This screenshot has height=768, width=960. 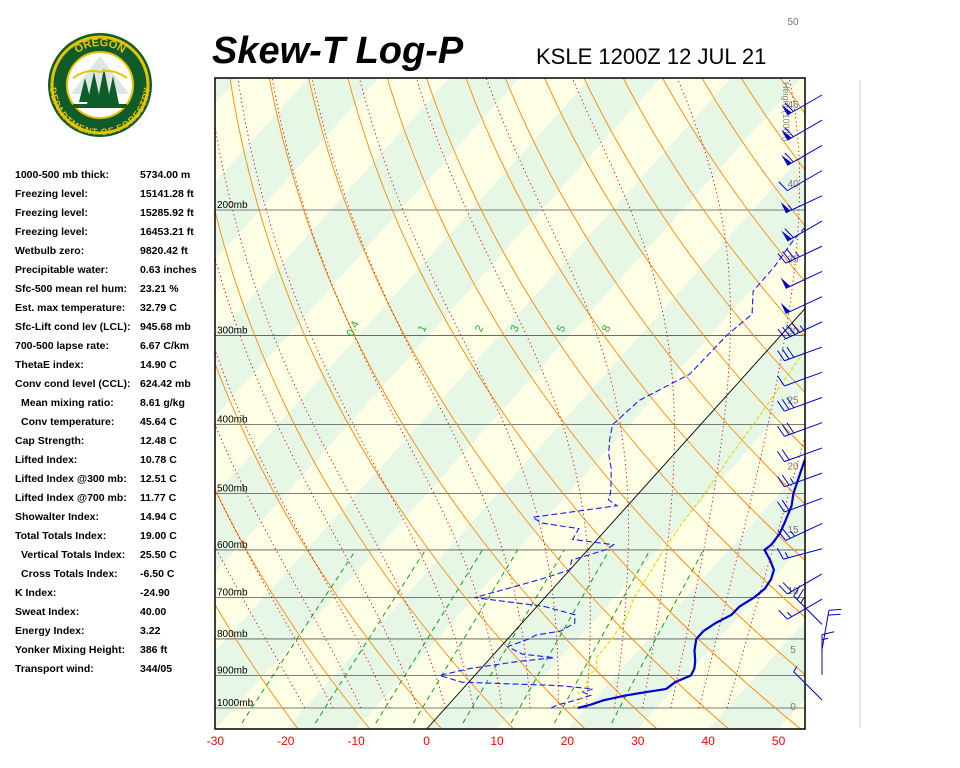 What do you see at coordinates (785, 207) in the screenshot?
I see `wind-barb-pennant` at bounding box center [785, 207].